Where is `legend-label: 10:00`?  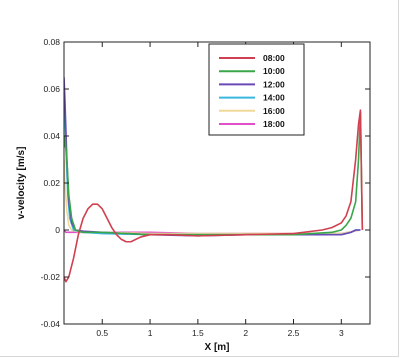 legend-label: 10:00 is located at coordinates (274, 71).